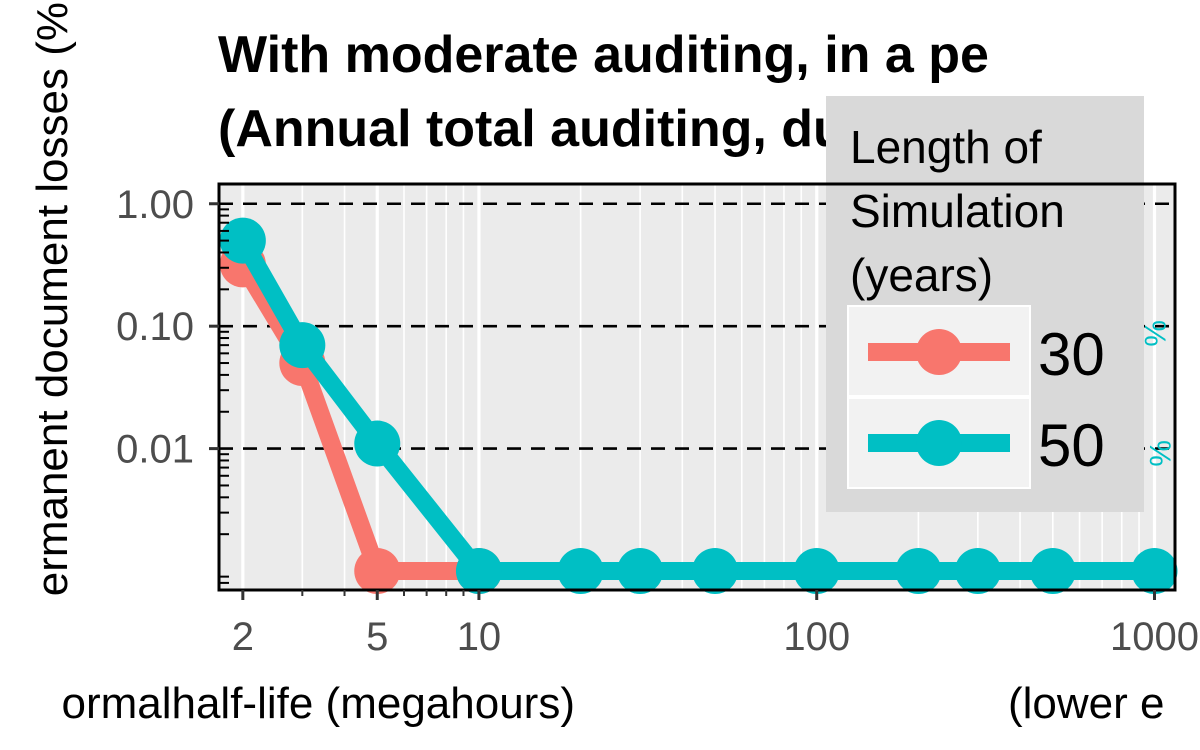 The height and width of the screenshot is (750, 1200). I want to click on x-axis-label-right: (lower e, so click(1086, 703).